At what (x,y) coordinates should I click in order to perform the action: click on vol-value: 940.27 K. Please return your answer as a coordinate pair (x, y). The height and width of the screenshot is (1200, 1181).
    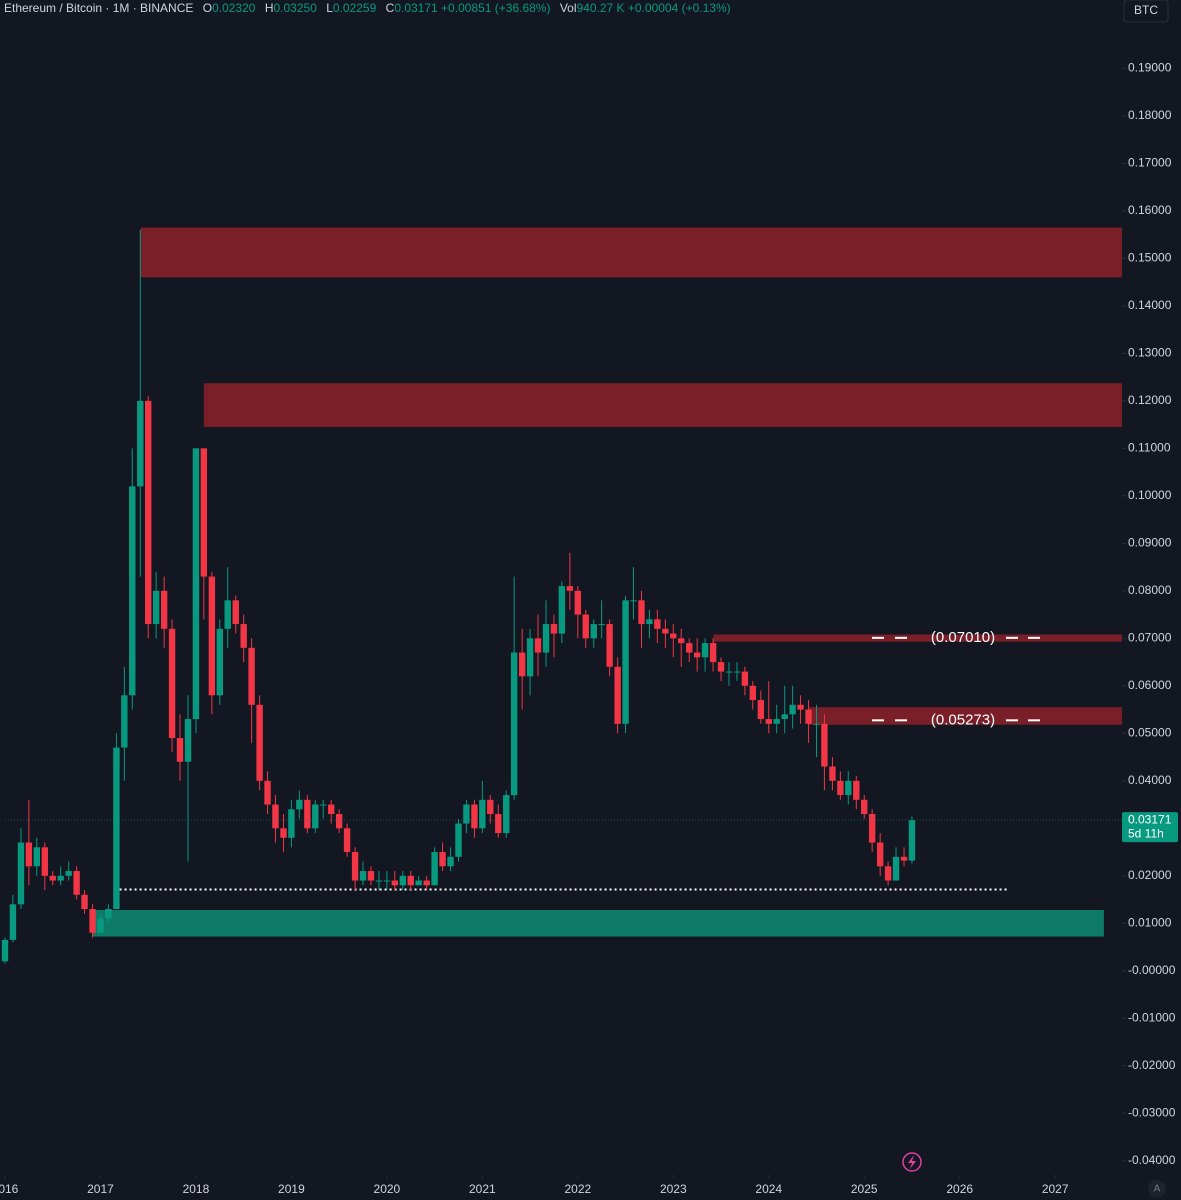
    Looking at the image, I should click on (600, 8).